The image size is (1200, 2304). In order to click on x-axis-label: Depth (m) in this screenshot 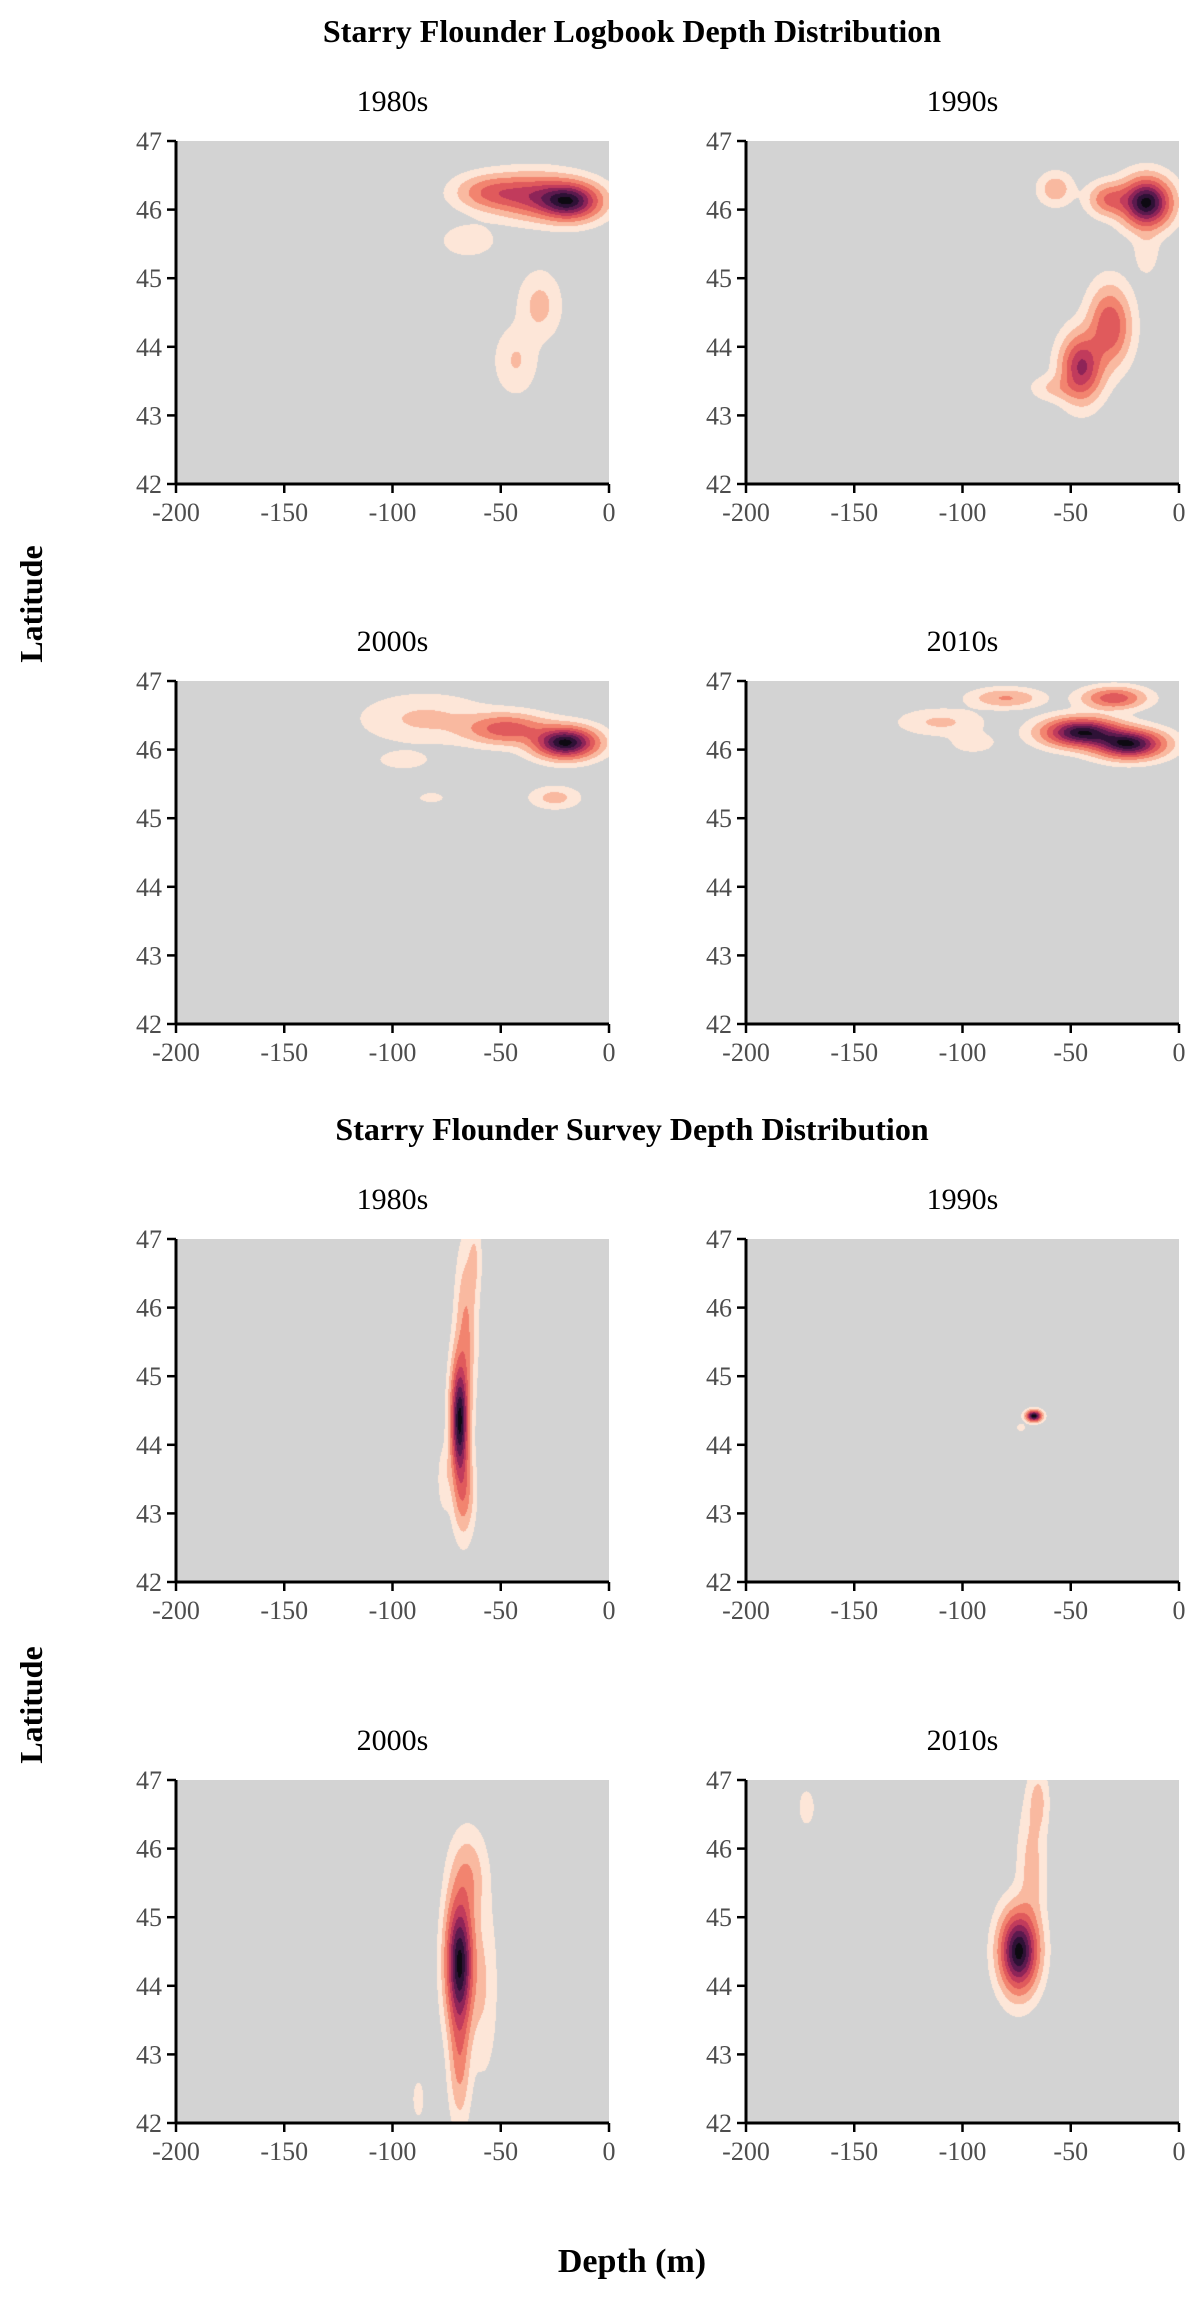, I will do `click(632, 2261)`.